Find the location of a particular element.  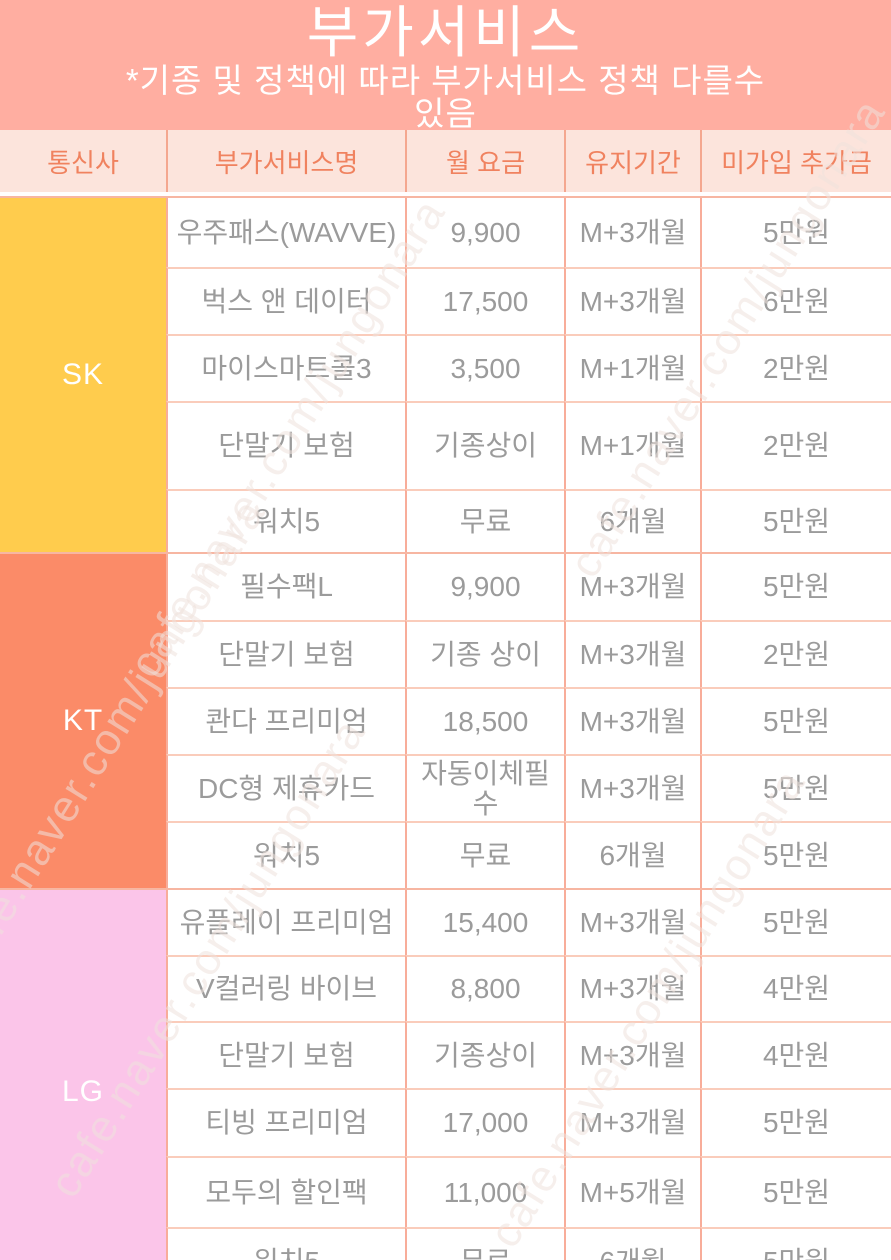

subtitle-line-2: 있음 is located at coordinates (445, 112).